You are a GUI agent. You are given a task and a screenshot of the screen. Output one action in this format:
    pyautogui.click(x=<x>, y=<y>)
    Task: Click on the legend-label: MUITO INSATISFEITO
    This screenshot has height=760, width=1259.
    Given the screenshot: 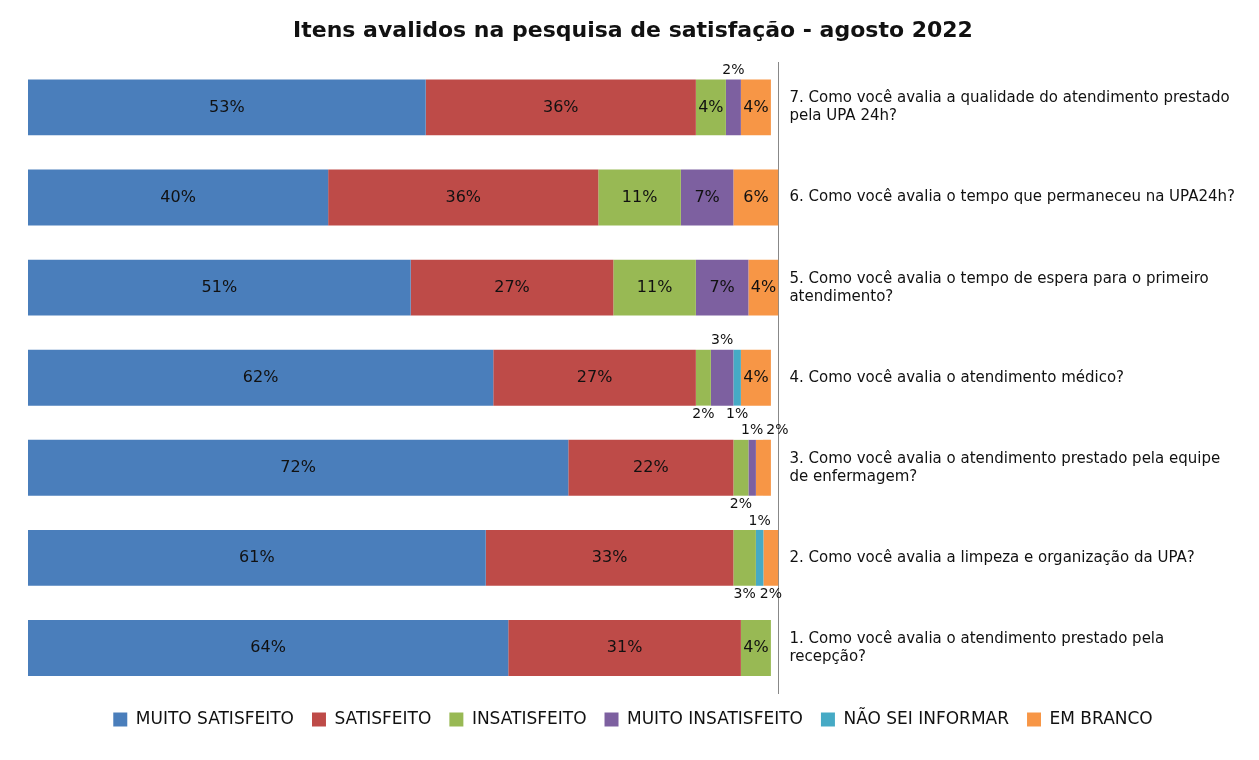 What is the action you would take?
    pyautogui.click(x=715, y=717)
    